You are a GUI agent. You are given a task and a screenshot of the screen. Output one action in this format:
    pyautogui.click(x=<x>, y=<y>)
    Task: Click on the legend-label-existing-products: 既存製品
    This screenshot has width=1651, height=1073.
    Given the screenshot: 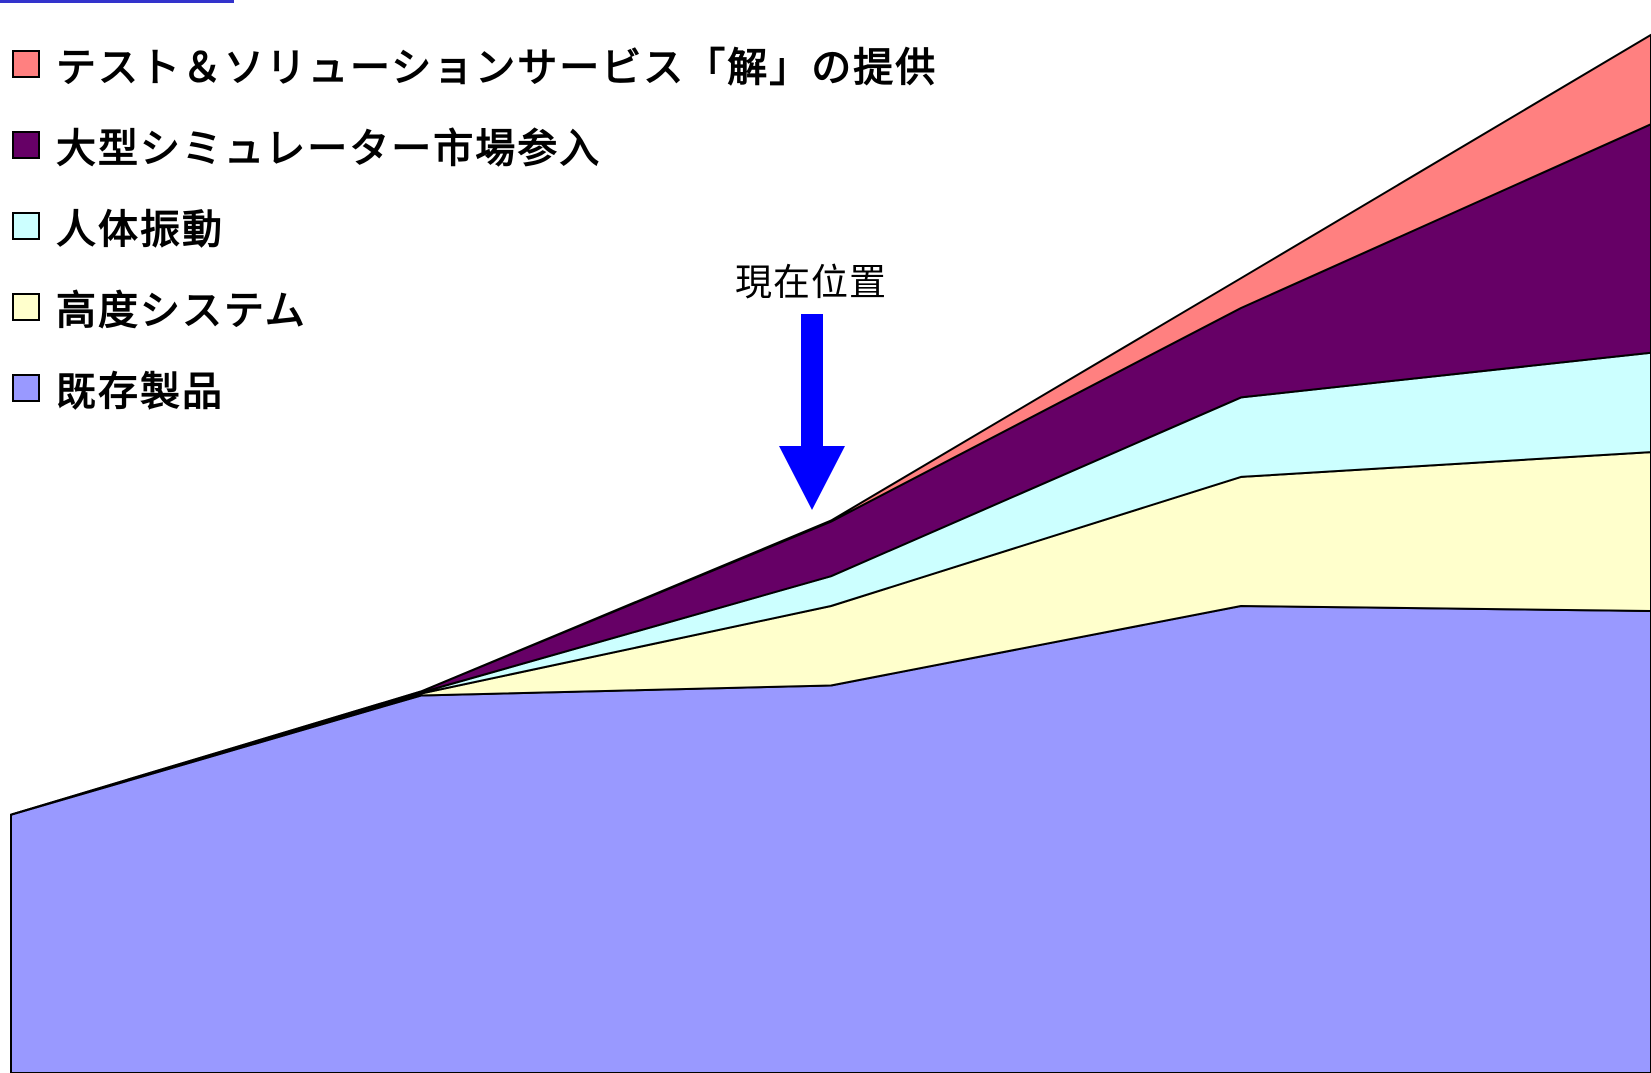 What is the action you would take?
    pyautogui.click(x=140, y=392)
    